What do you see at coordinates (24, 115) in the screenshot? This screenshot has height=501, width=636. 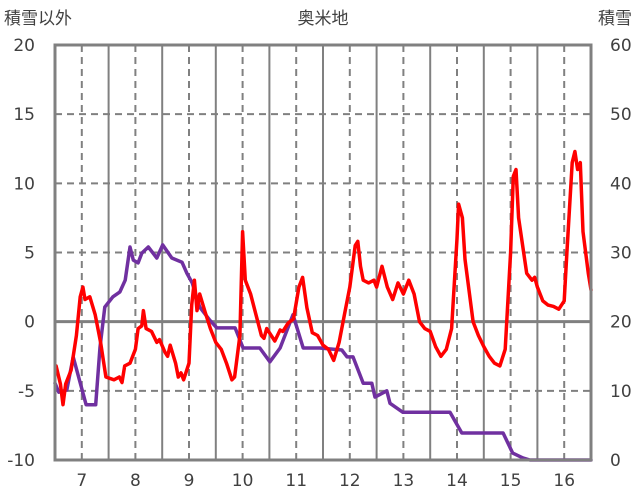 I see `left-y-tick-label: 15` at bounding box center [24, 115].